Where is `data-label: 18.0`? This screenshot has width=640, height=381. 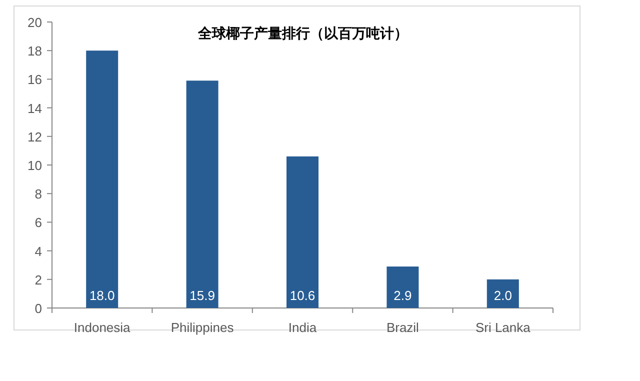 data-label: 18.0 is located at coordinates (102, 295).